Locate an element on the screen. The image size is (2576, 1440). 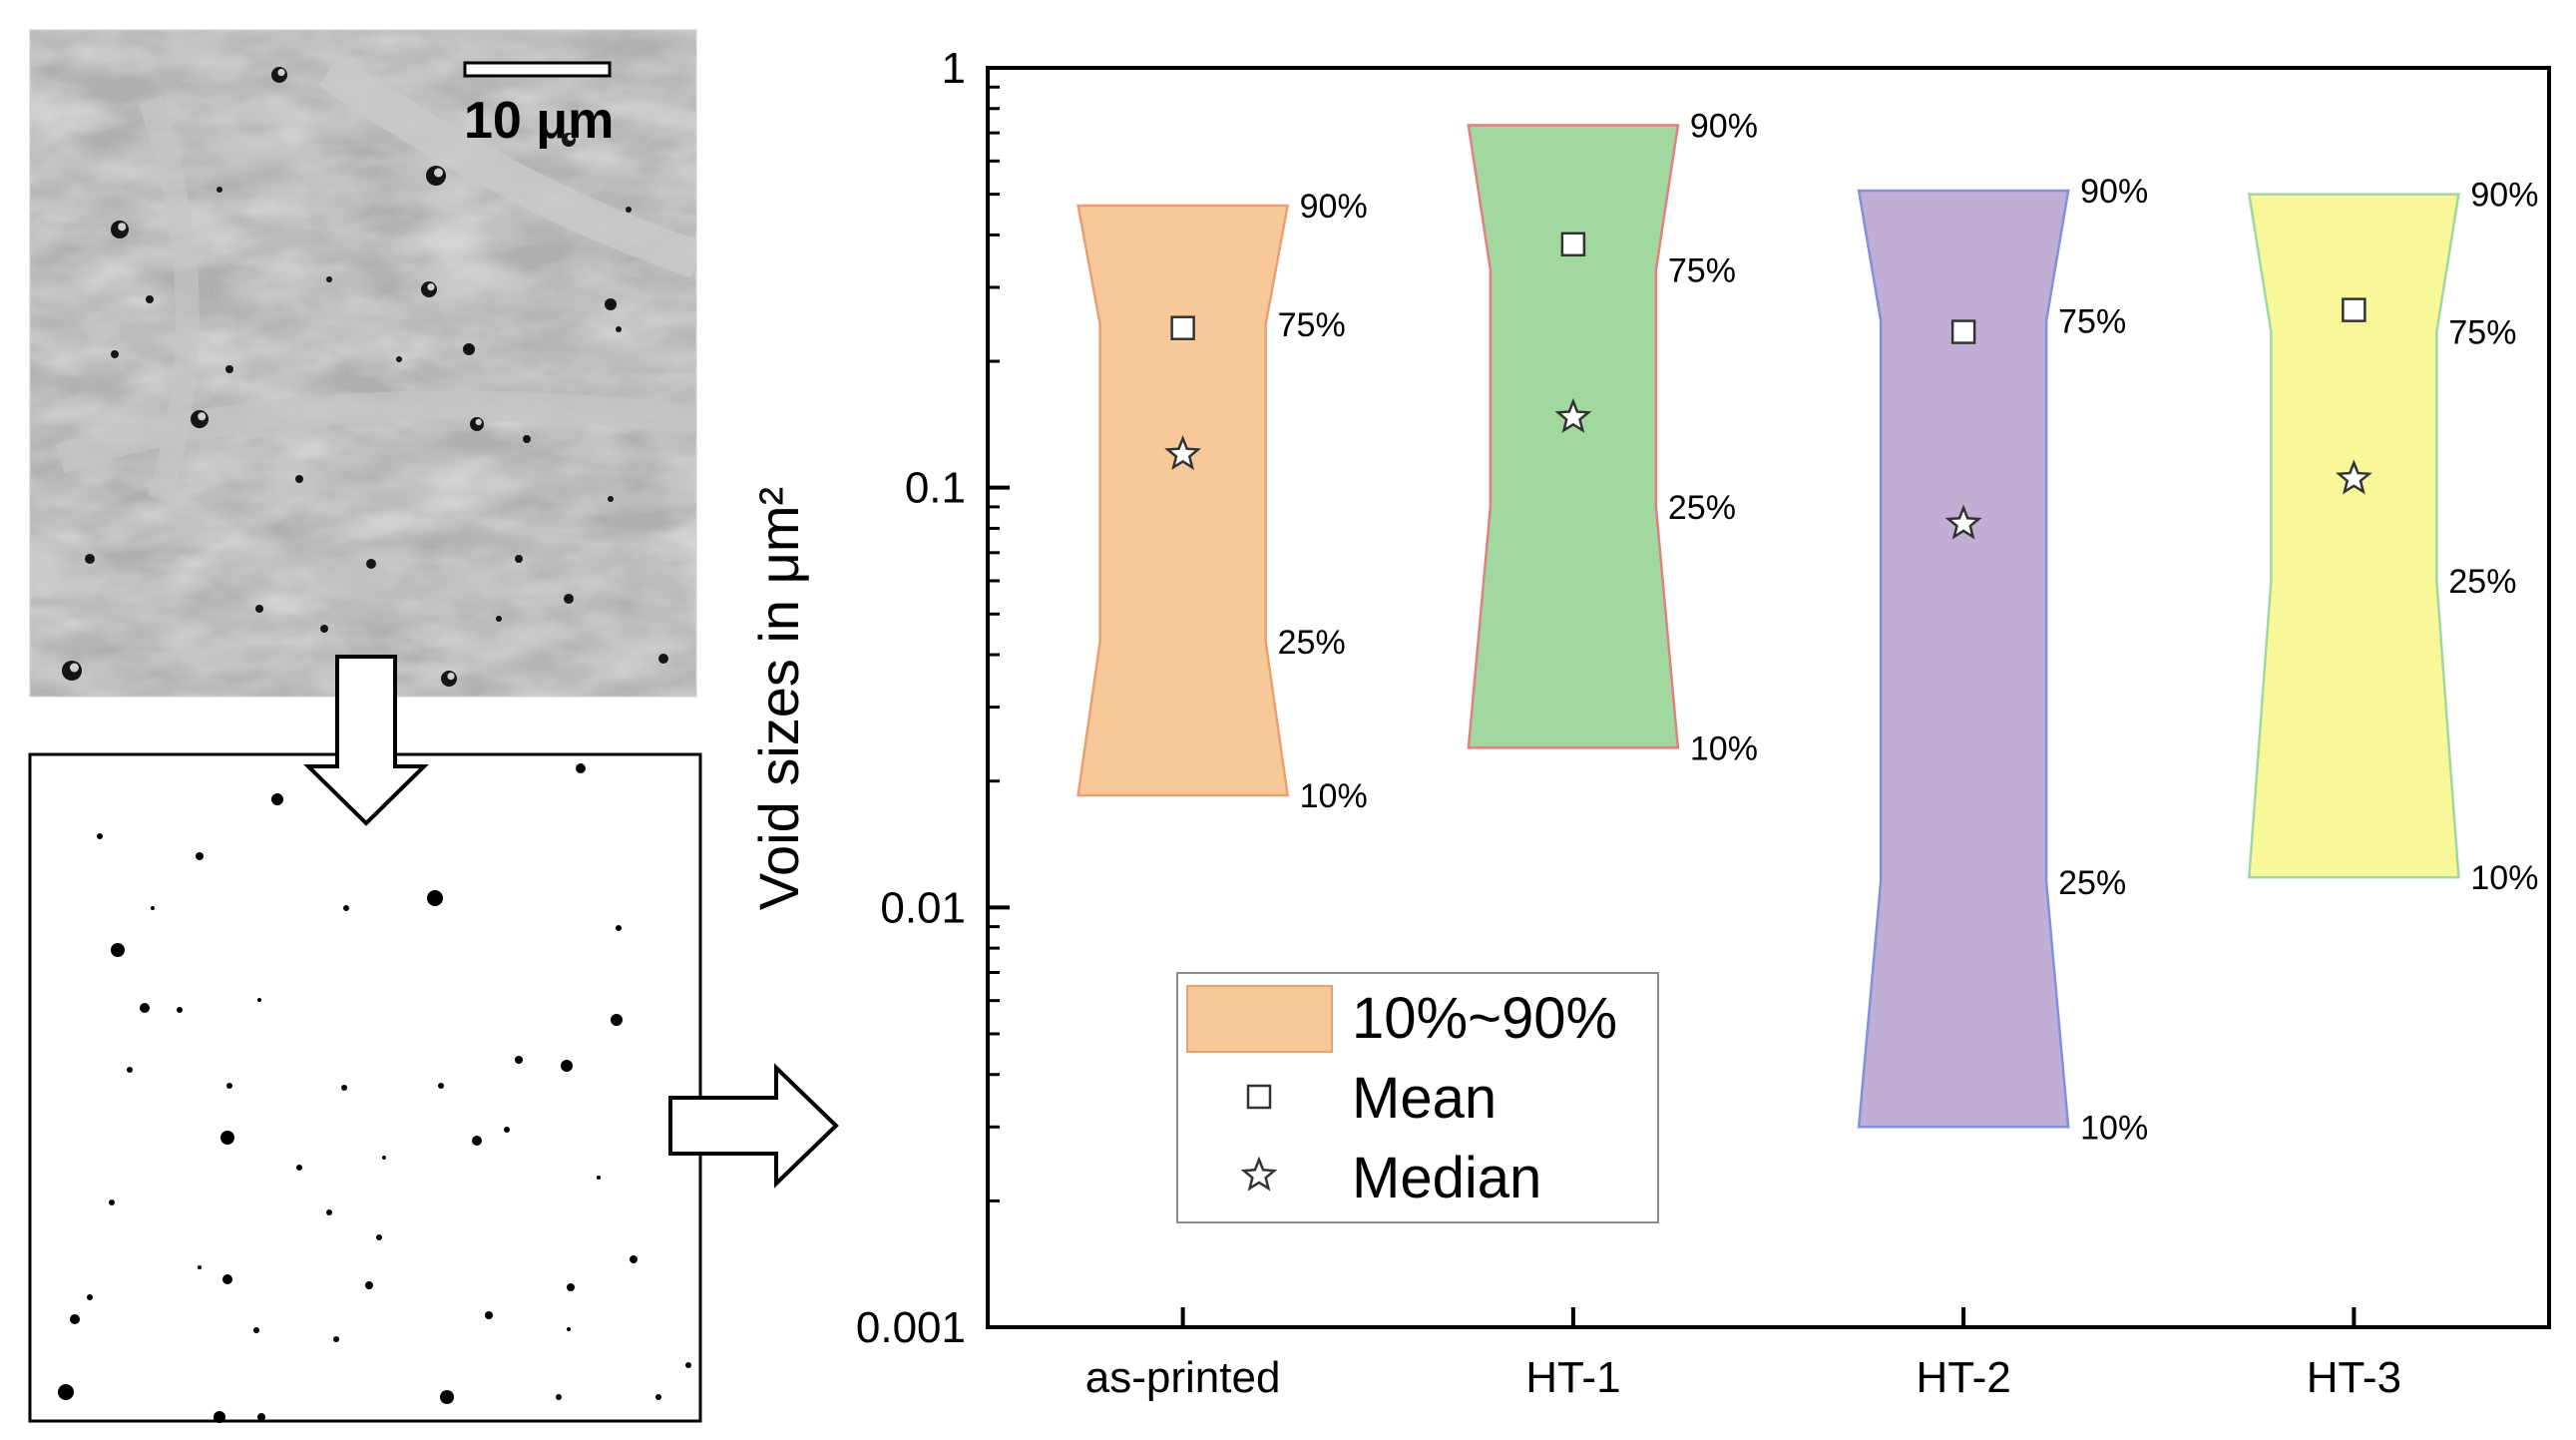
label-p10: 10% is located at coordinates (1724, 748).